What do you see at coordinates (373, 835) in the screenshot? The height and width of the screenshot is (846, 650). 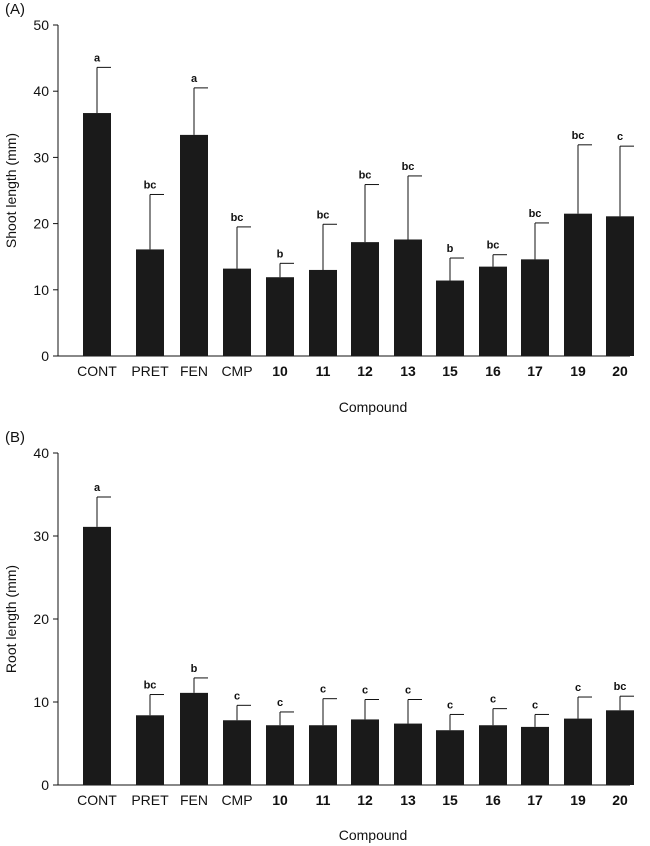 I see `panel-b-x-axis-title: Compound` at bounding box center [373, 835].